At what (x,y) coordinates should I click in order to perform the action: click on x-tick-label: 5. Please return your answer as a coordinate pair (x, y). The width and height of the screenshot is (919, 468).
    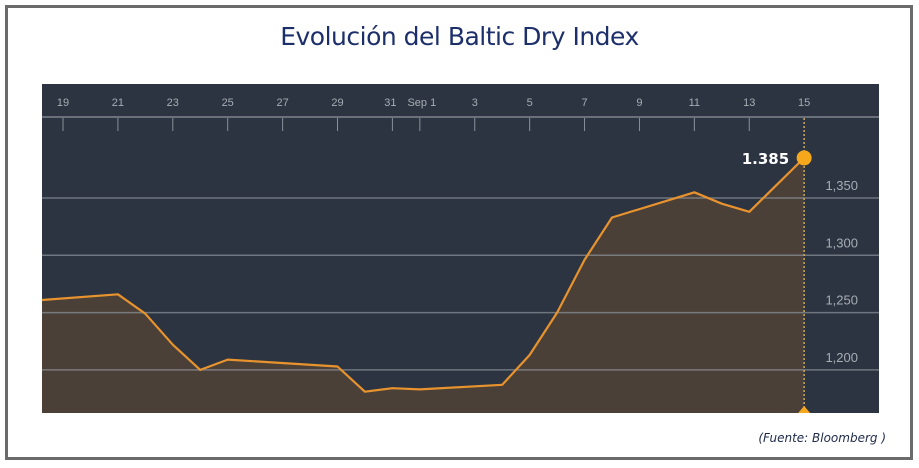
    Looking at the image, I should click on (530, 103).